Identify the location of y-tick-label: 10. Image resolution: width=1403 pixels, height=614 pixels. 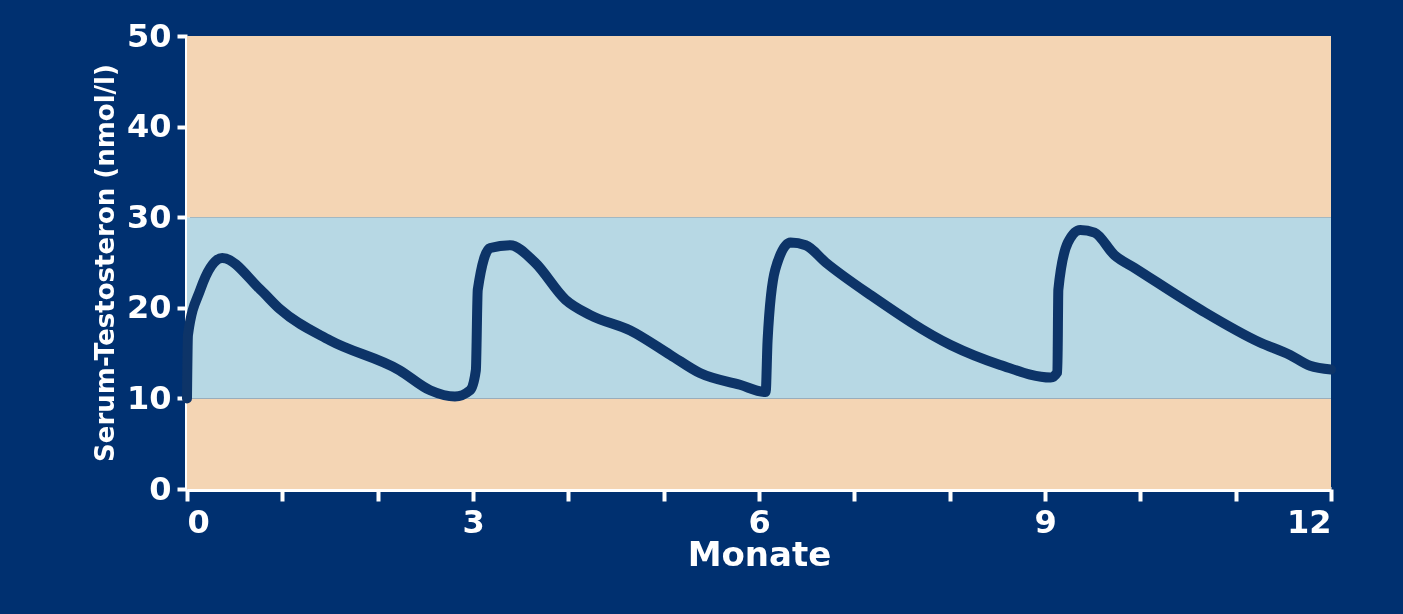
(149, 397).